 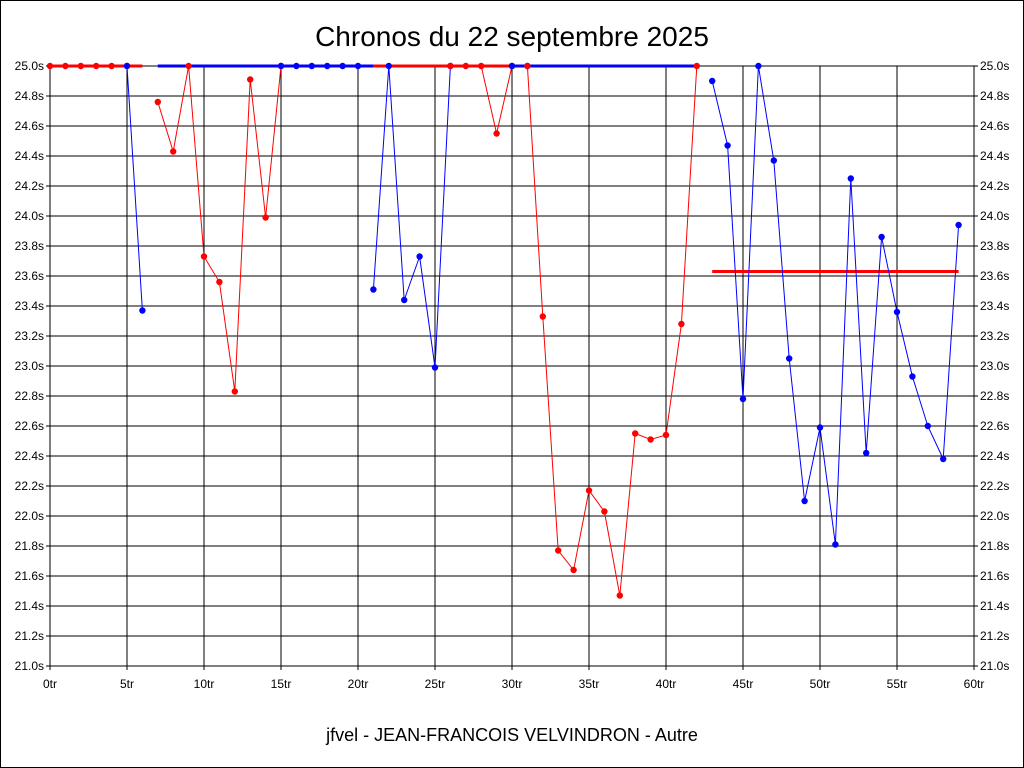 What do you see at coordinates (994, 636) in the screenshot?
I see `y-tick-label-right: 21.2s` at bounding box center [994, 636].